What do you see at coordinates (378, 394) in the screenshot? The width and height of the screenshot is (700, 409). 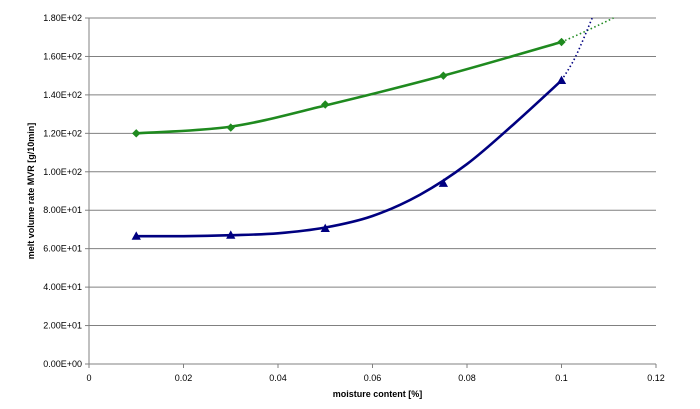 I see `x-axis-title: moisture content [%]` at bounding box center [378, 394].